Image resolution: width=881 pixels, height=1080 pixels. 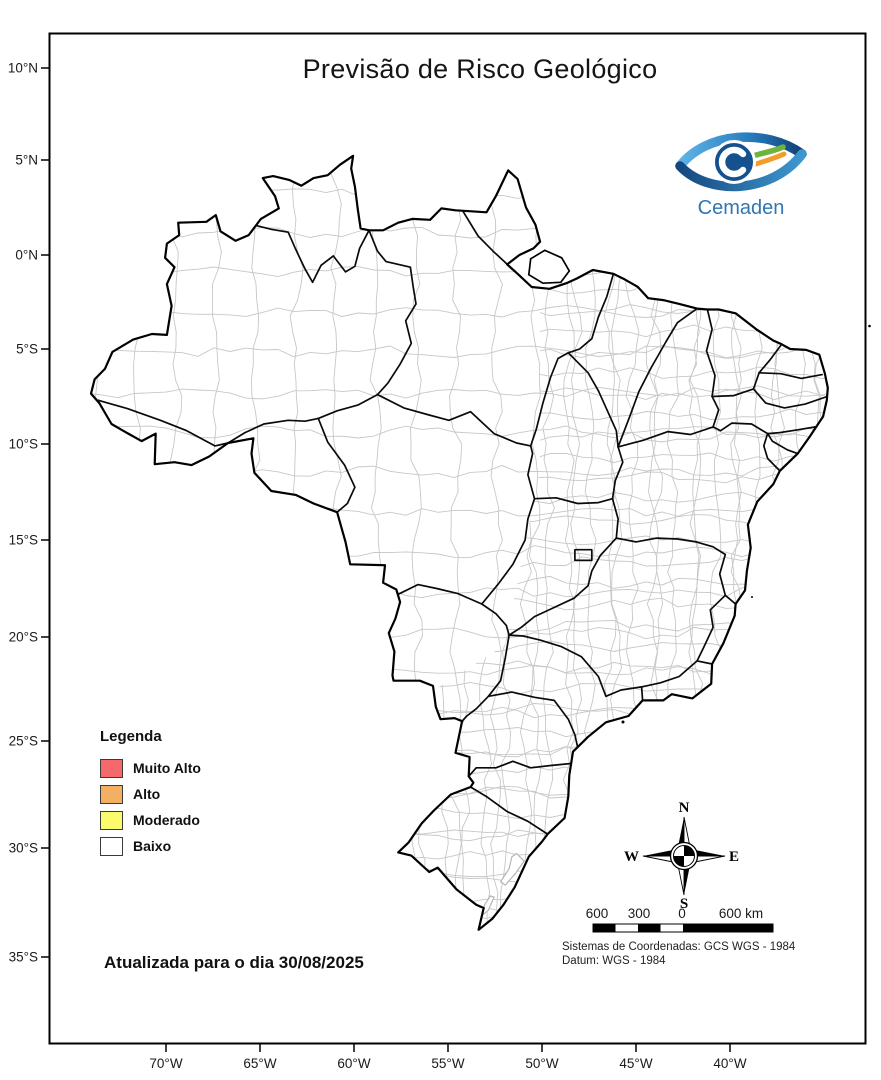 I want to click on state-border-mt_go, so click(x=508, y=551).